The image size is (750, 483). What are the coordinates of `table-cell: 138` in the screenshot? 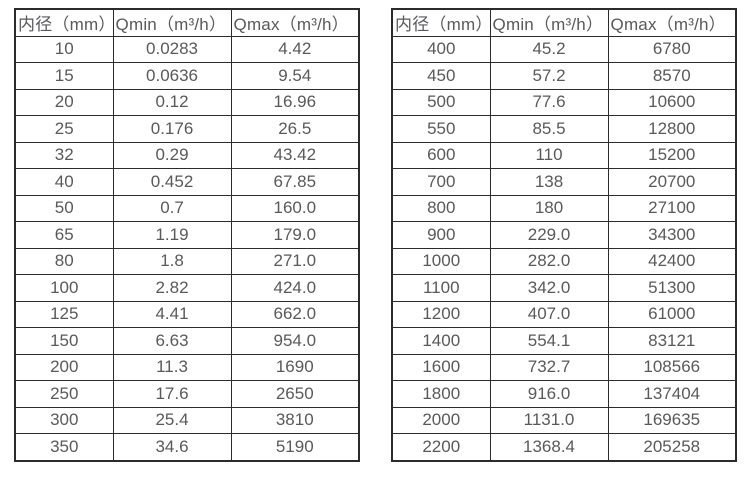 It's located at (549, 182).